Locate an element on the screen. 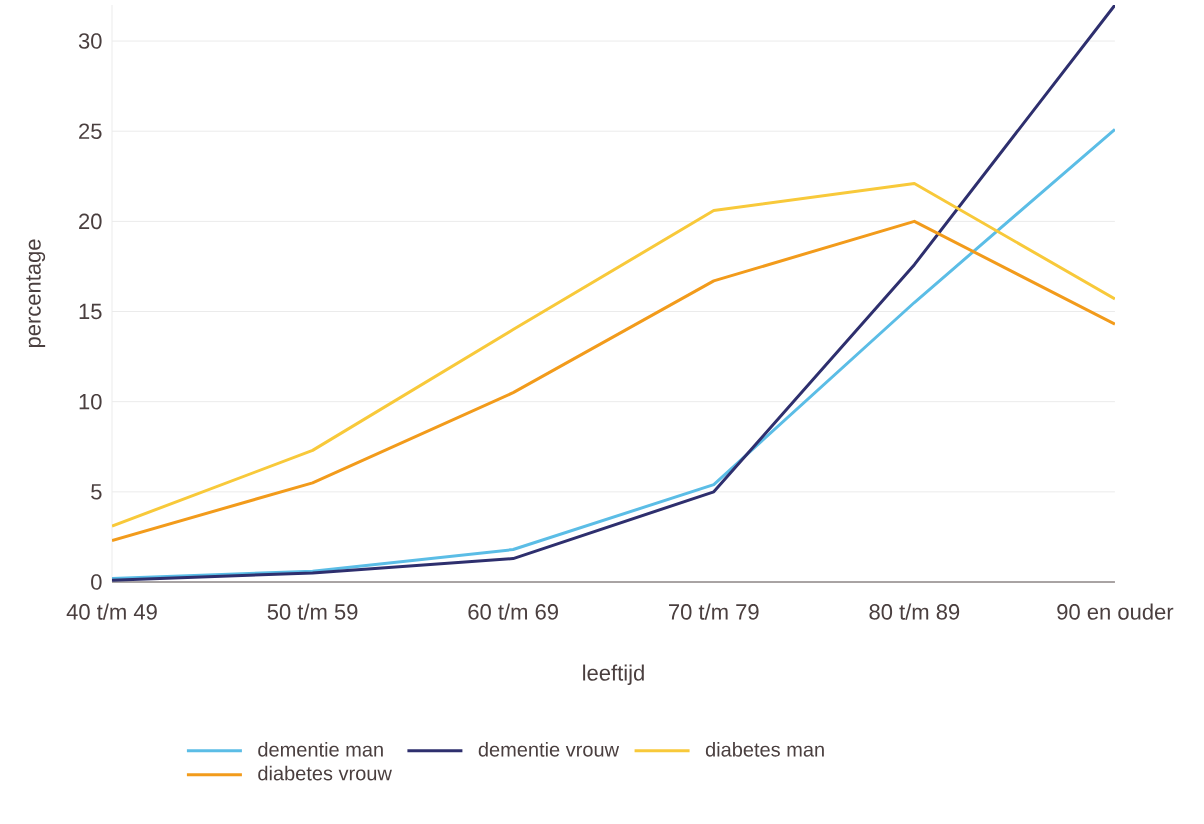 The image size is (1204, 824). y-axis-title: percentage is located at coordinates (36, 293).